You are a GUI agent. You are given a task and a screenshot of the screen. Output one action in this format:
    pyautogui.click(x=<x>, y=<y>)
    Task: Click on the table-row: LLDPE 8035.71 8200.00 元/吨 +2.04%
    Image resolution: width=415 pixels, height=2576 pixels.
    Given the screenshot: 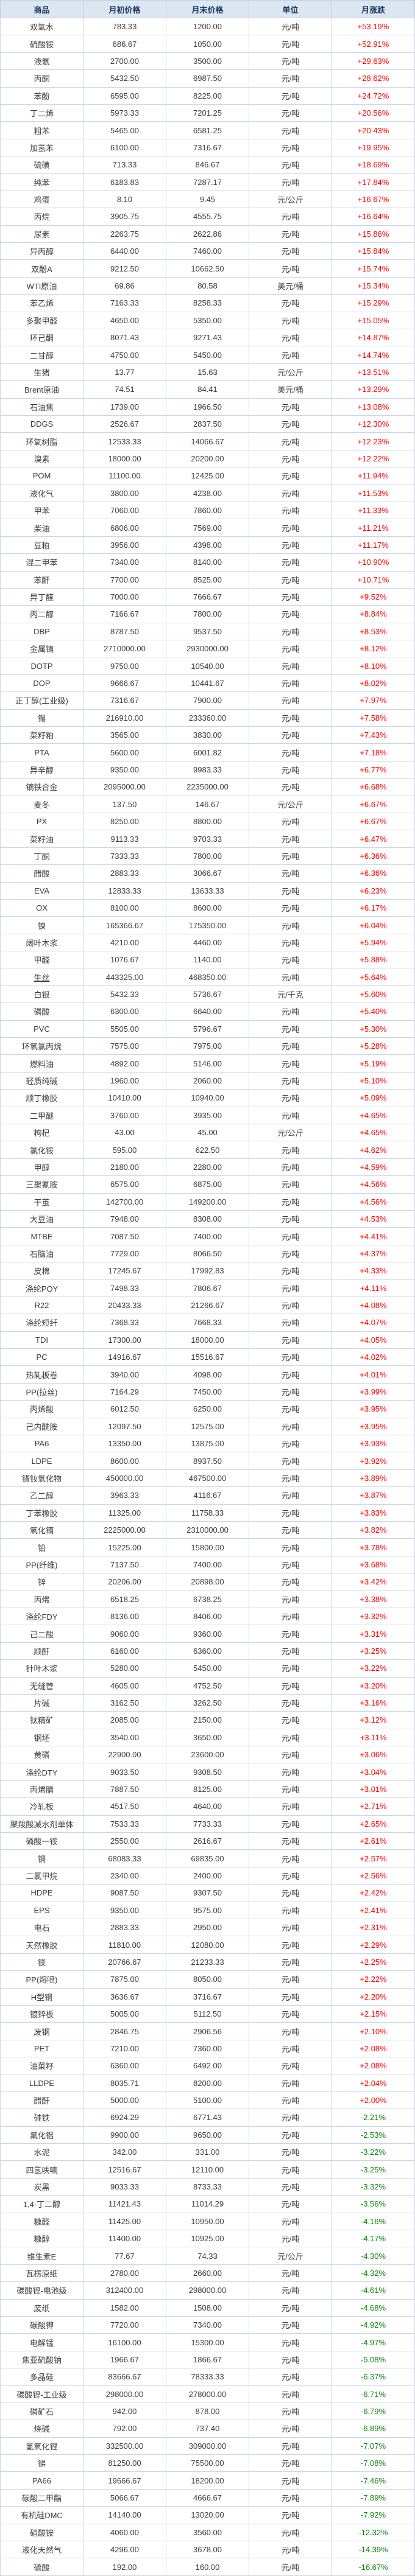 What is the action you would take?
    pyautogui.click(x=207, y=2083)
    